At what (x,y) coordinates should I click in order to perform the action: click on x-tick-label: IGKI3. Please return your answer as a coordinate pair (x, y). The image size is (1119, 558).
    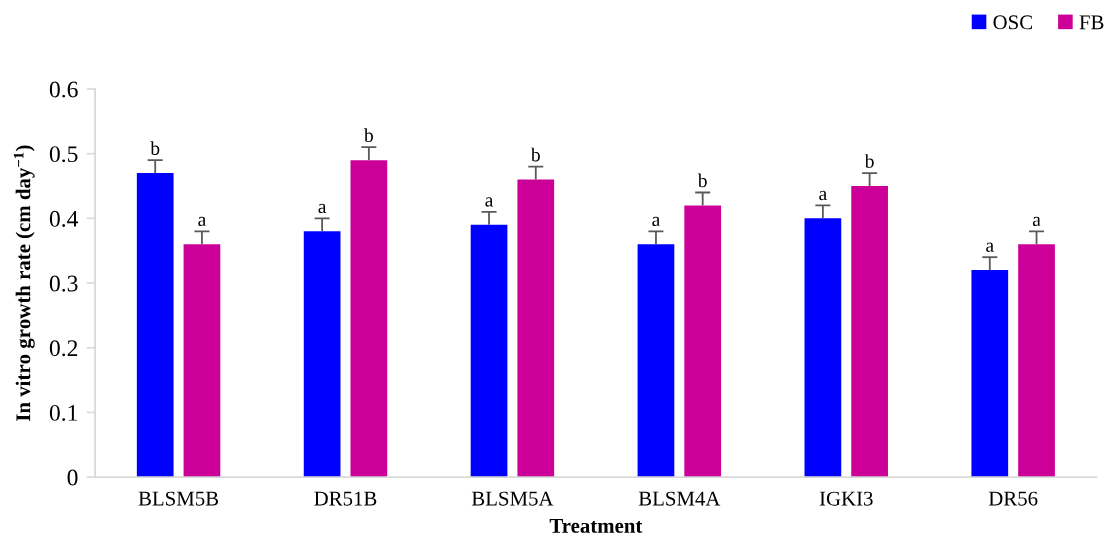
    Looking at the image, I should click on (846, 498).